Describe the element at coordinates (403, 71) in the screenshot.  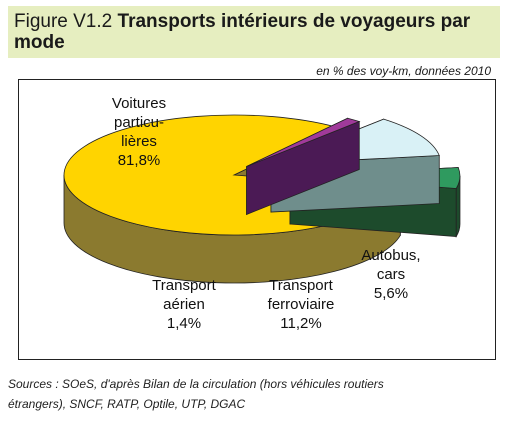
I see `chart-subtitle: en % des voy-km, données 2010` at that location.